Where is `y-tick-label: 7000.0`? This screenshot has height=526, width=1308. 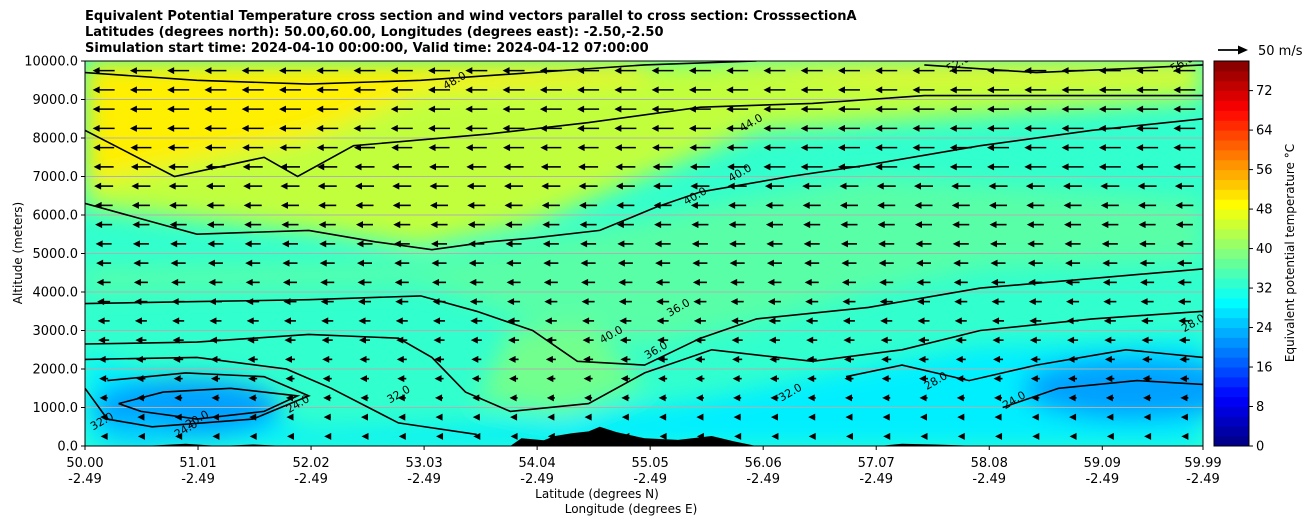 y-tick-label: 7000.0 is located at coordinates (56, 177).